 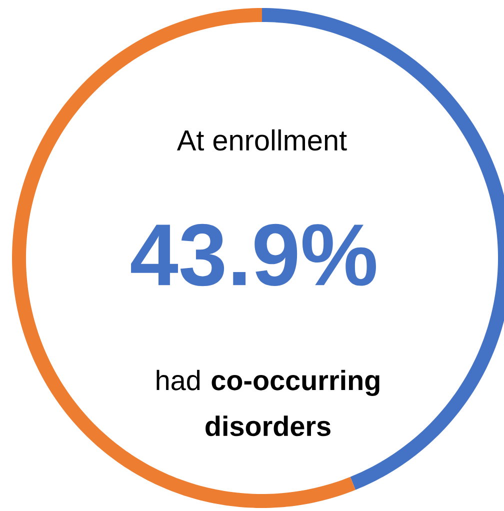 I want to click on text: At enrollment, so click(x=261, y=140).